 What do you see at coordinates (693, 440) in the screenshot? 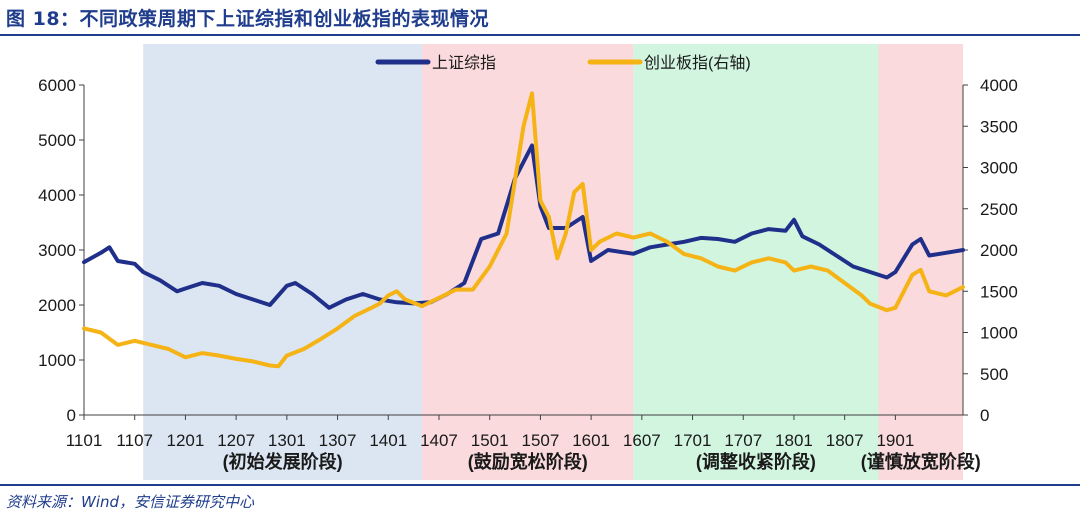
I see `x-tick-label: 1701` at bounding box center [693, 440].